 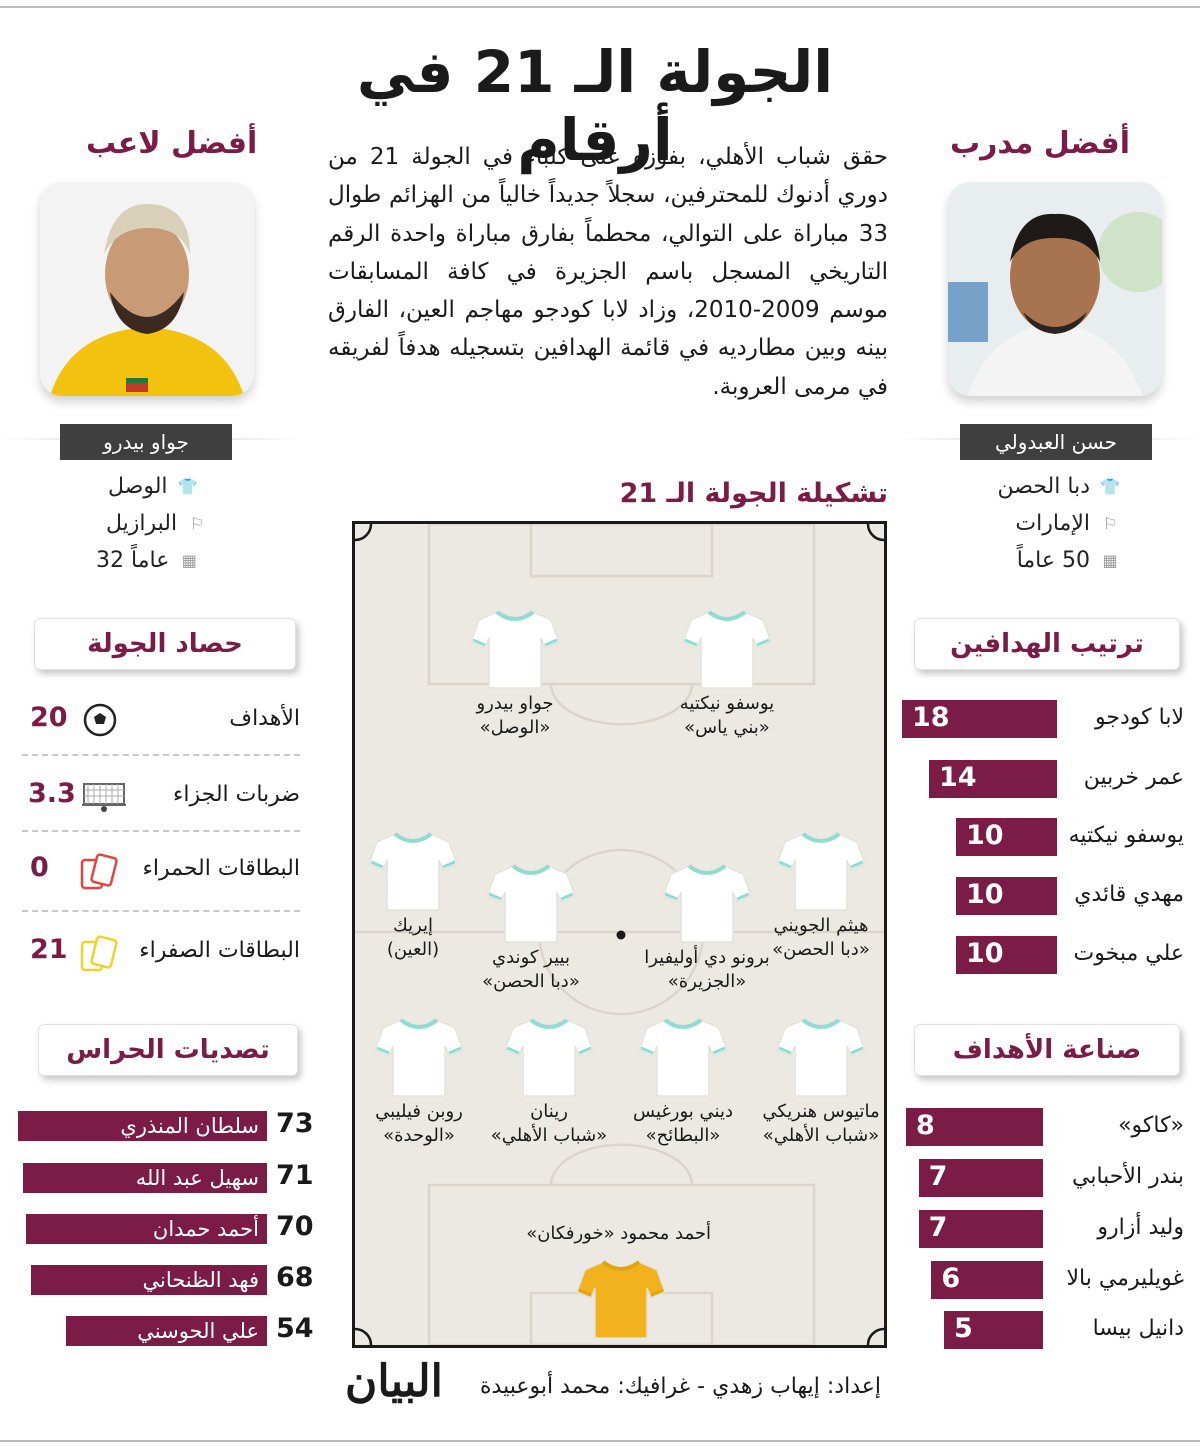 I want to click on stat-label: الأهداف, so click(x=264, y=718).